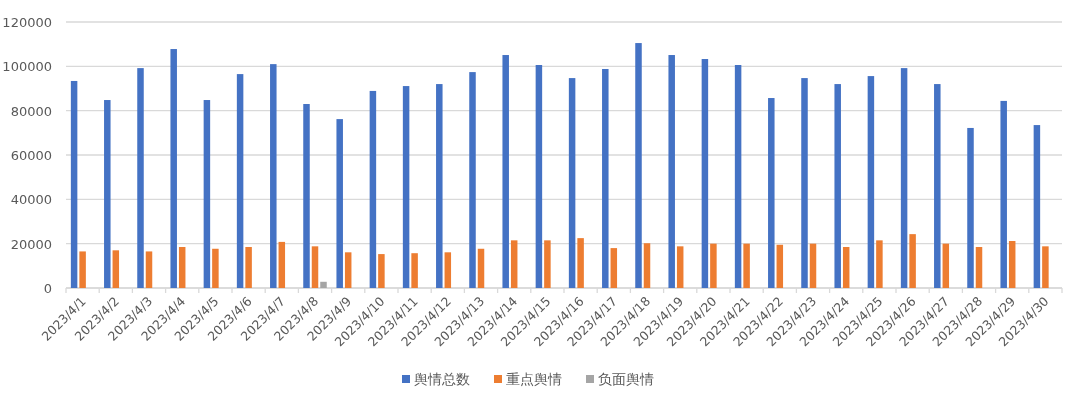  Describe the element at coordinates (27, 67) in the screenshot. I see `y-tick-label: 100000` at that location.